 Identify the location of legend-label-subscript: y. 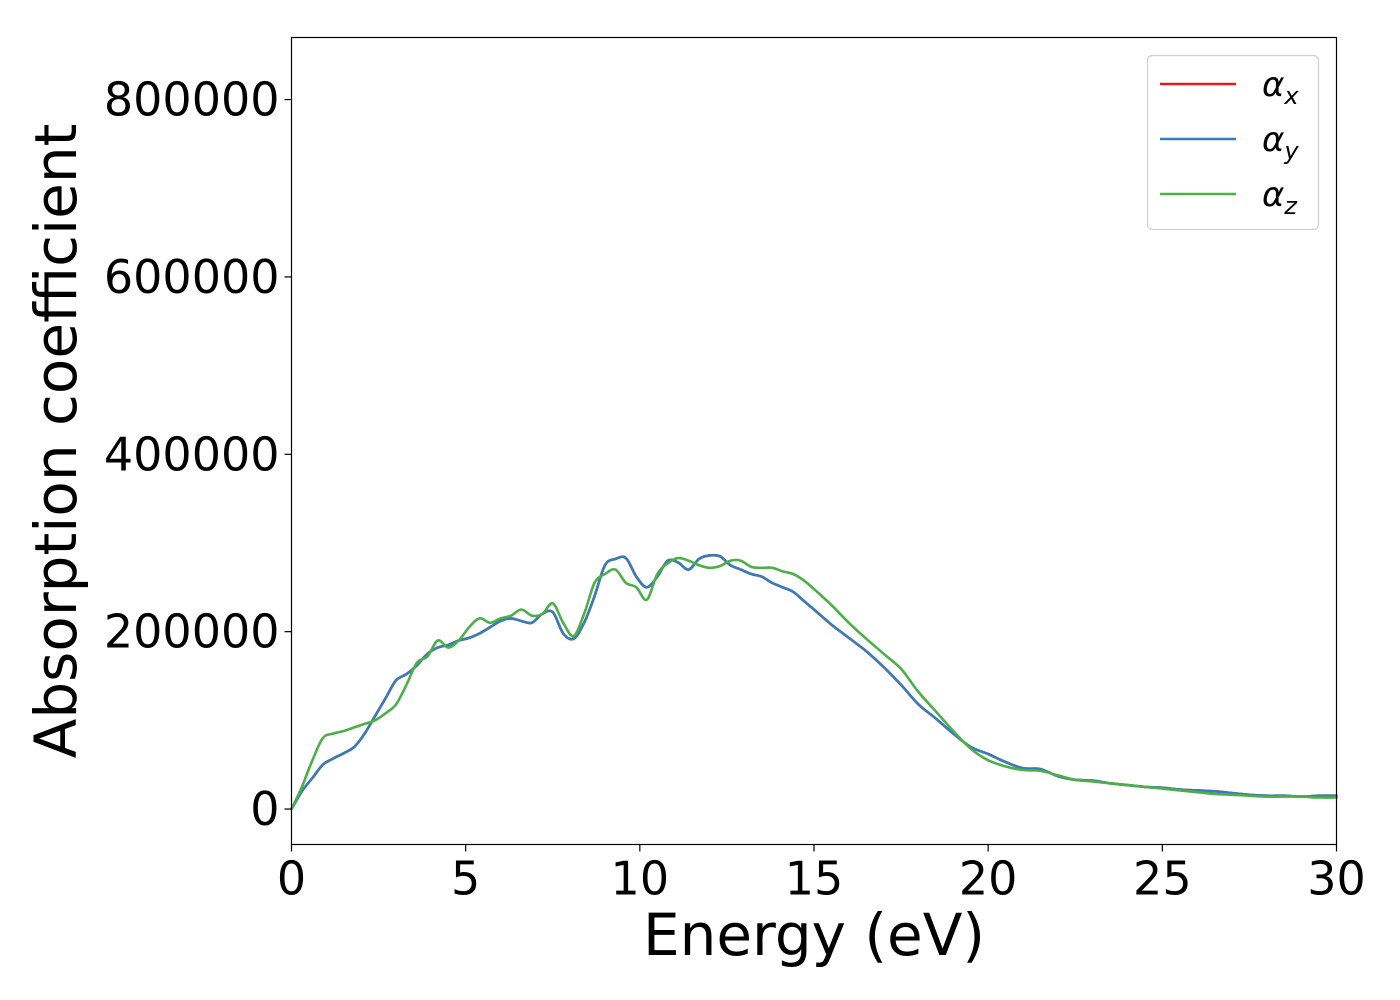
(1291, 151).